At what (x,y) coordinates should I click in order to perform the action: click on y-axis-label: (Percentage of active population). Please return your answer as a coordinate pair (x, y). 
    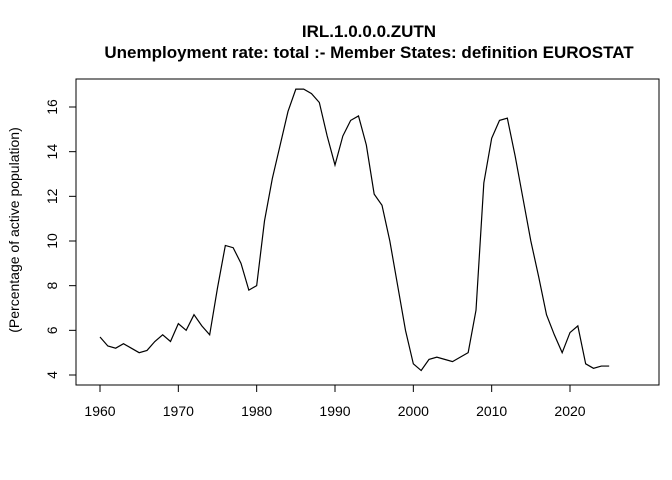
    Looking at the image, I should click on (14, 229).